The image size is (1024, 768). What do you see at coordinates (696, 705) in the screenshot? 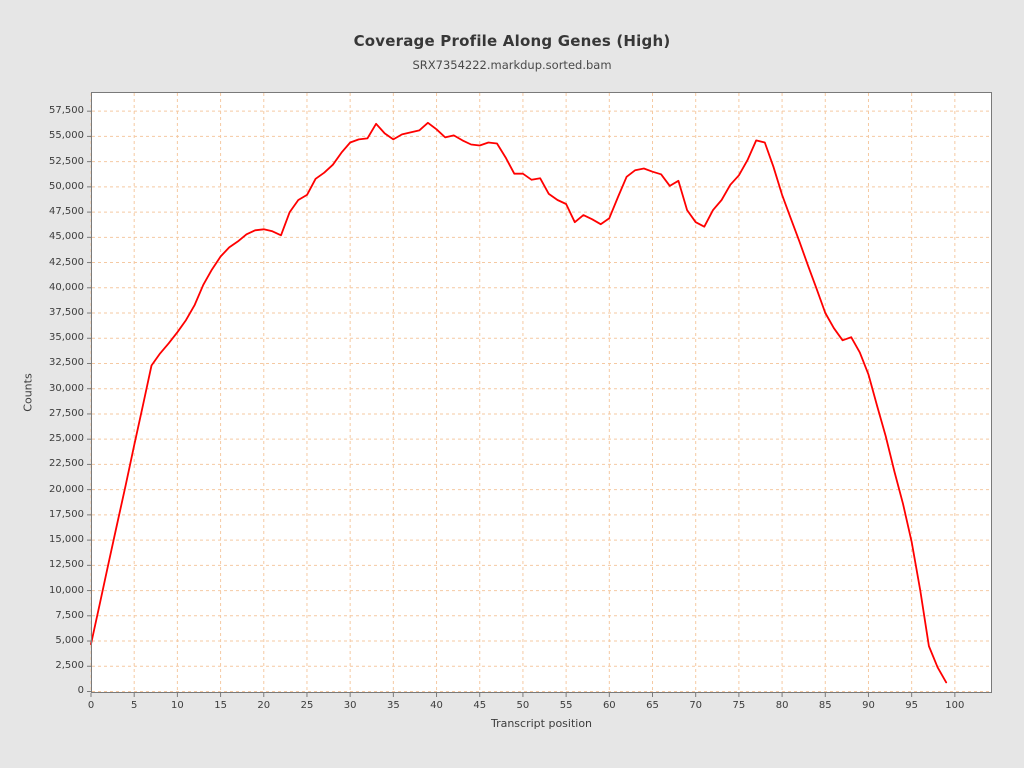
I see `x-tick-label: 70` at bounding box center [696, 705].